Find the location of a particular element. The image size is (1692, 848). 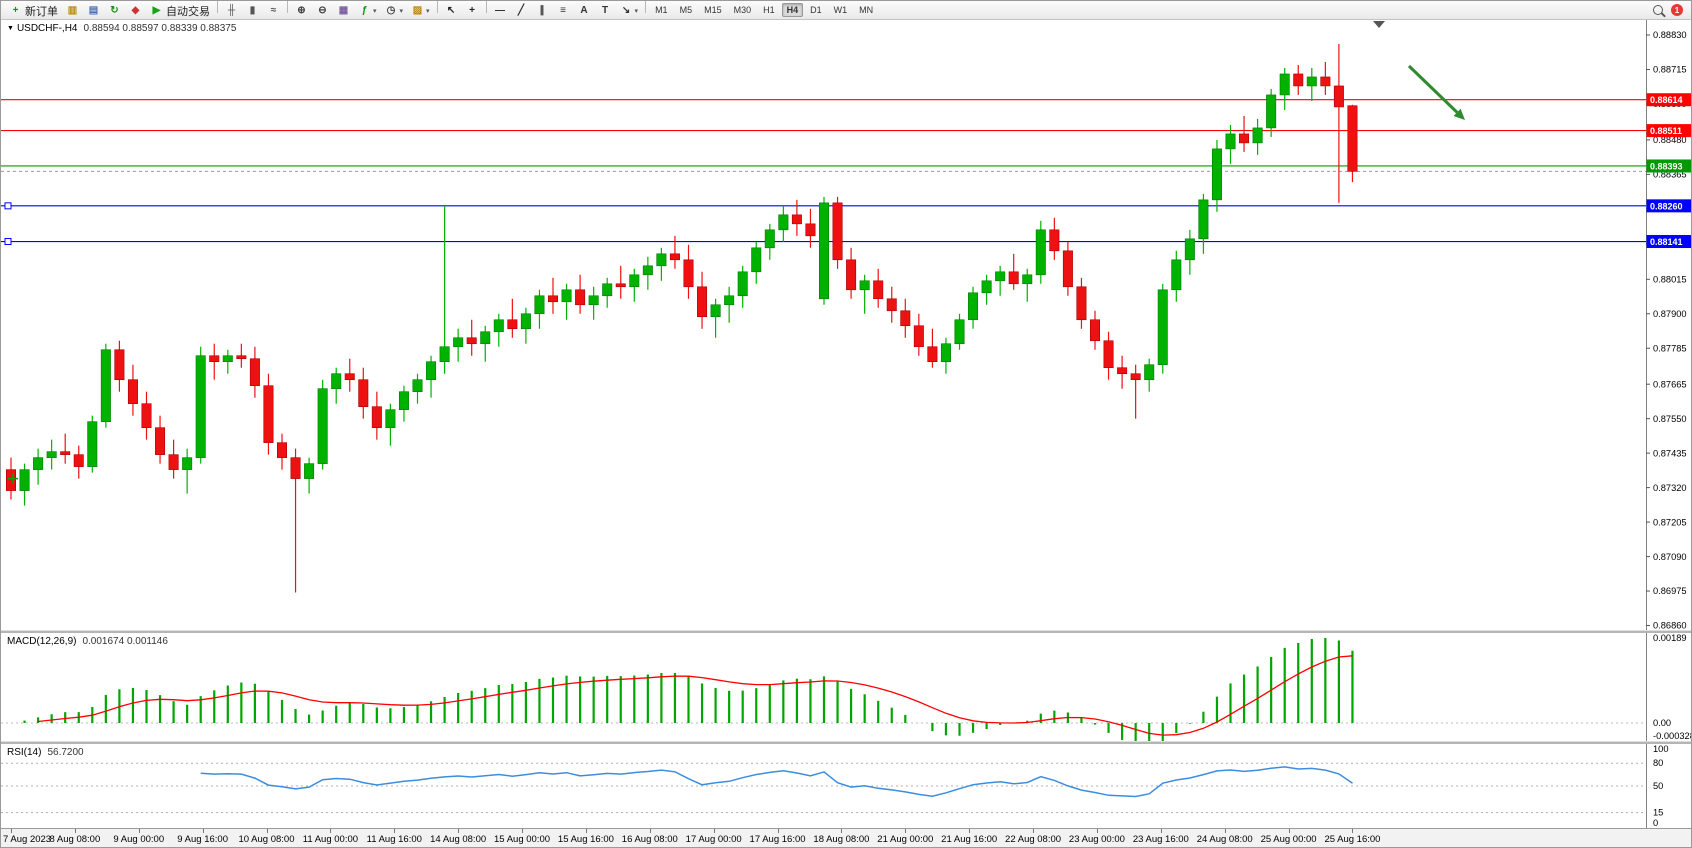

periods-icon: ◷ ▾ is located at coordinates (394, 11).